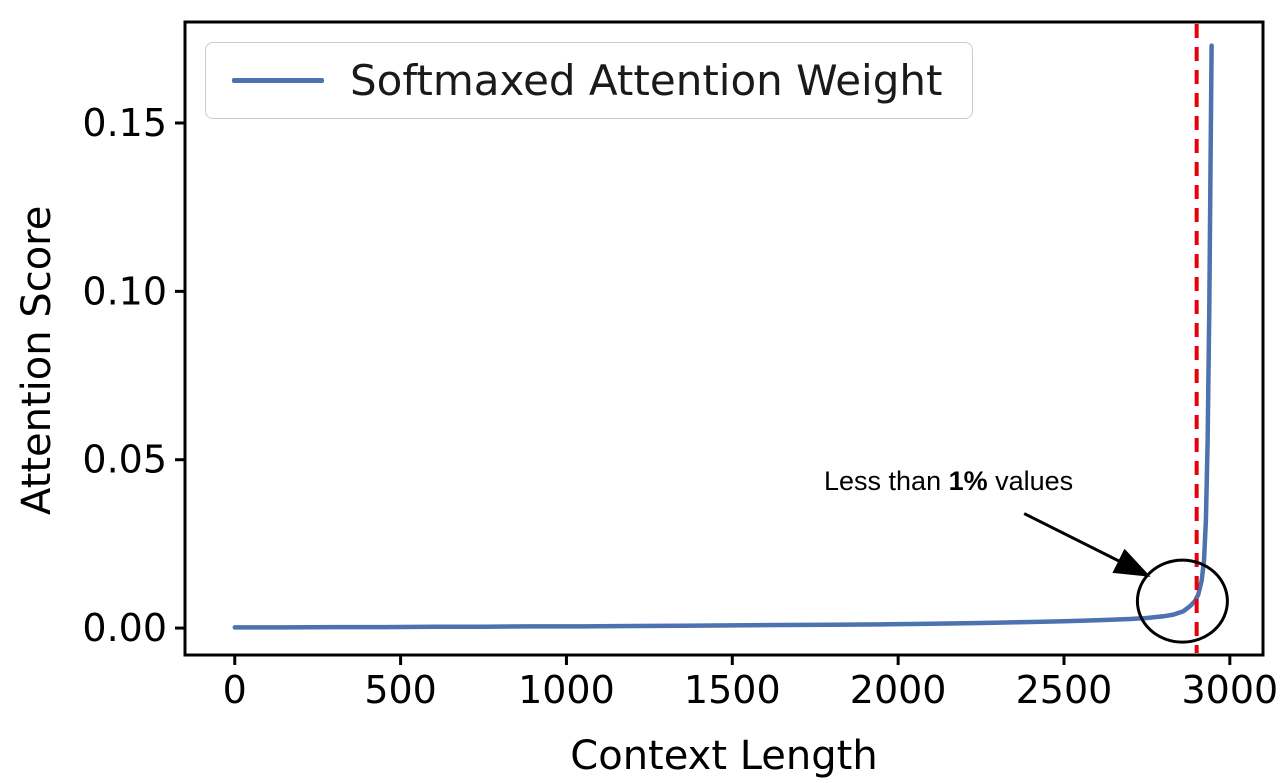 The height and width of the screenshot is (783, 1280). Describe the element at coordinates (37, 360) in the screenshot. I see `y-axis-label: Attention Score` at that location.